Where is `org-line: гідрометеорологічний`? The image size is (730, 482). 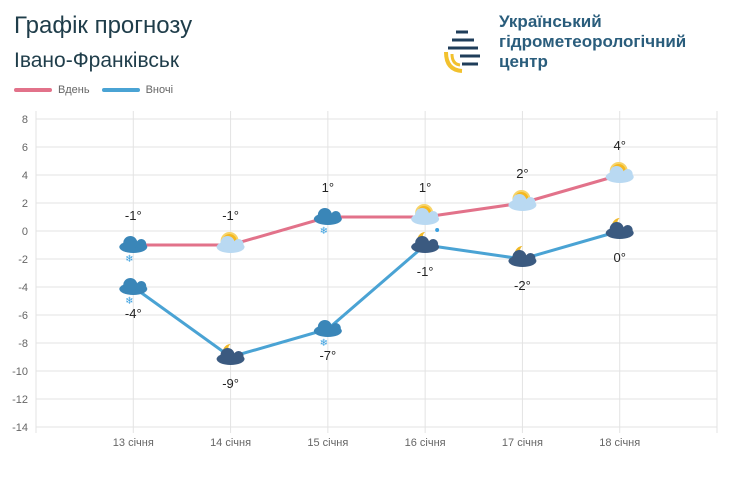 org-line: гідрометеорологічний is located at coordinates (593, 41).